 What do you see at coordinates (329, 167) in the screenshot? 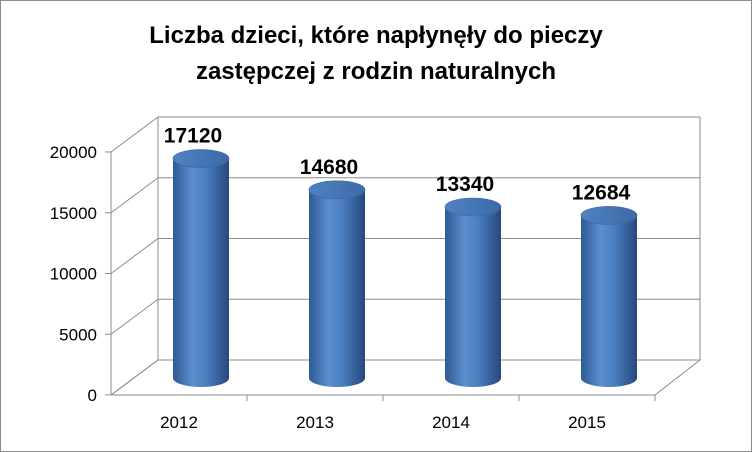
I see `data-label: 14680` at bounding box center [329, 167].